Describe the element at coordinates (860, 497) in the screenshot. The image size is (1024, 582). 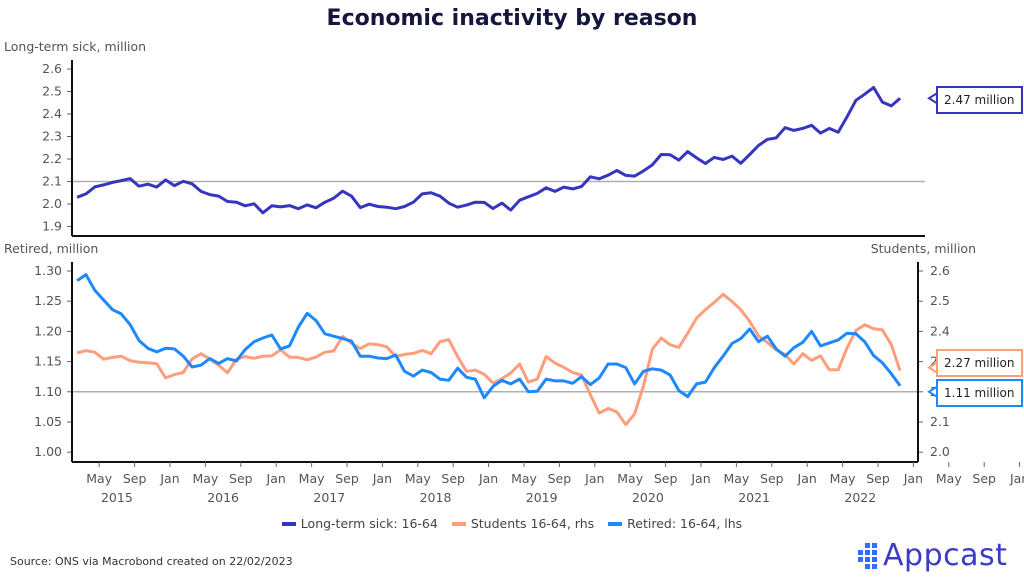
I see `x-year-label: 2022` at that location.